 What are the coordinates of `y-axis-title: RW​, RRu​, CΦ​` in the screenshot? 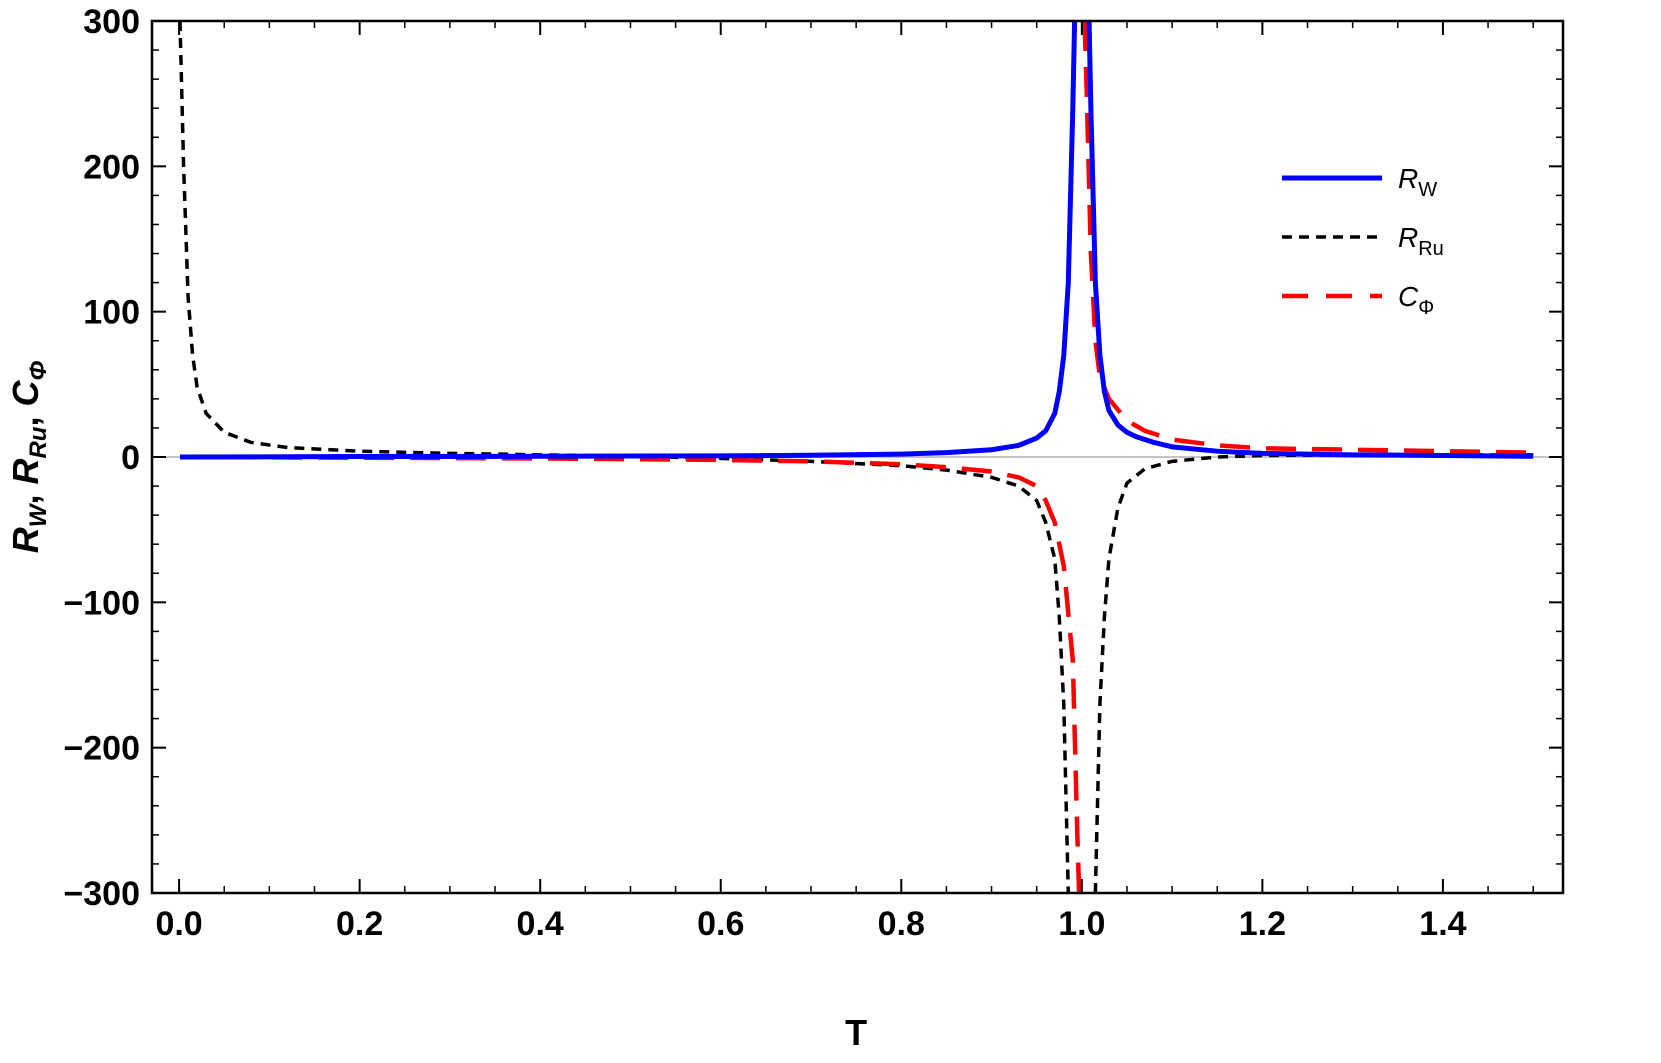 It's located at (28, 457).